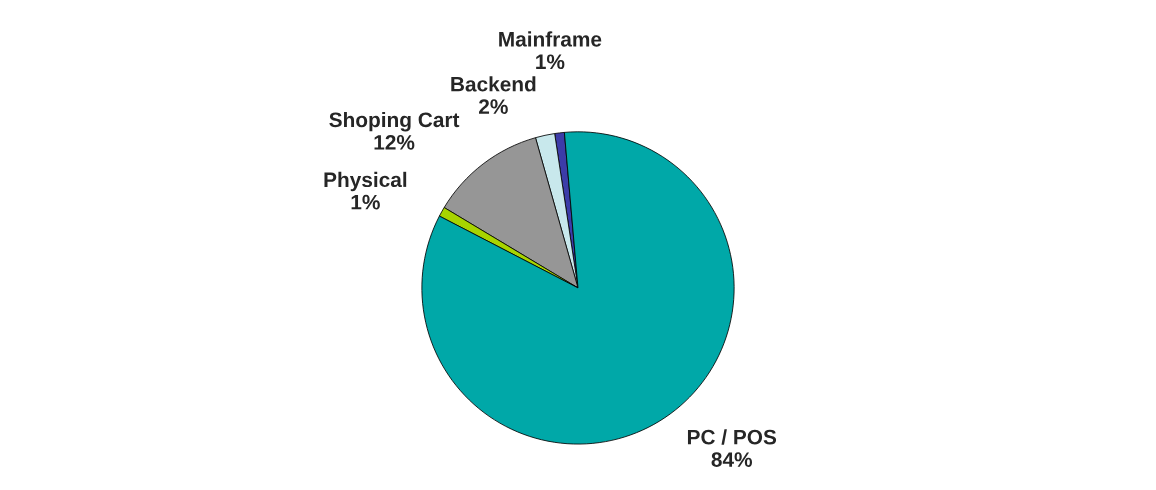  Describe the element at coordinates (550, 39) in the screenshot. I see `slice-label: Mainframe` at that location.